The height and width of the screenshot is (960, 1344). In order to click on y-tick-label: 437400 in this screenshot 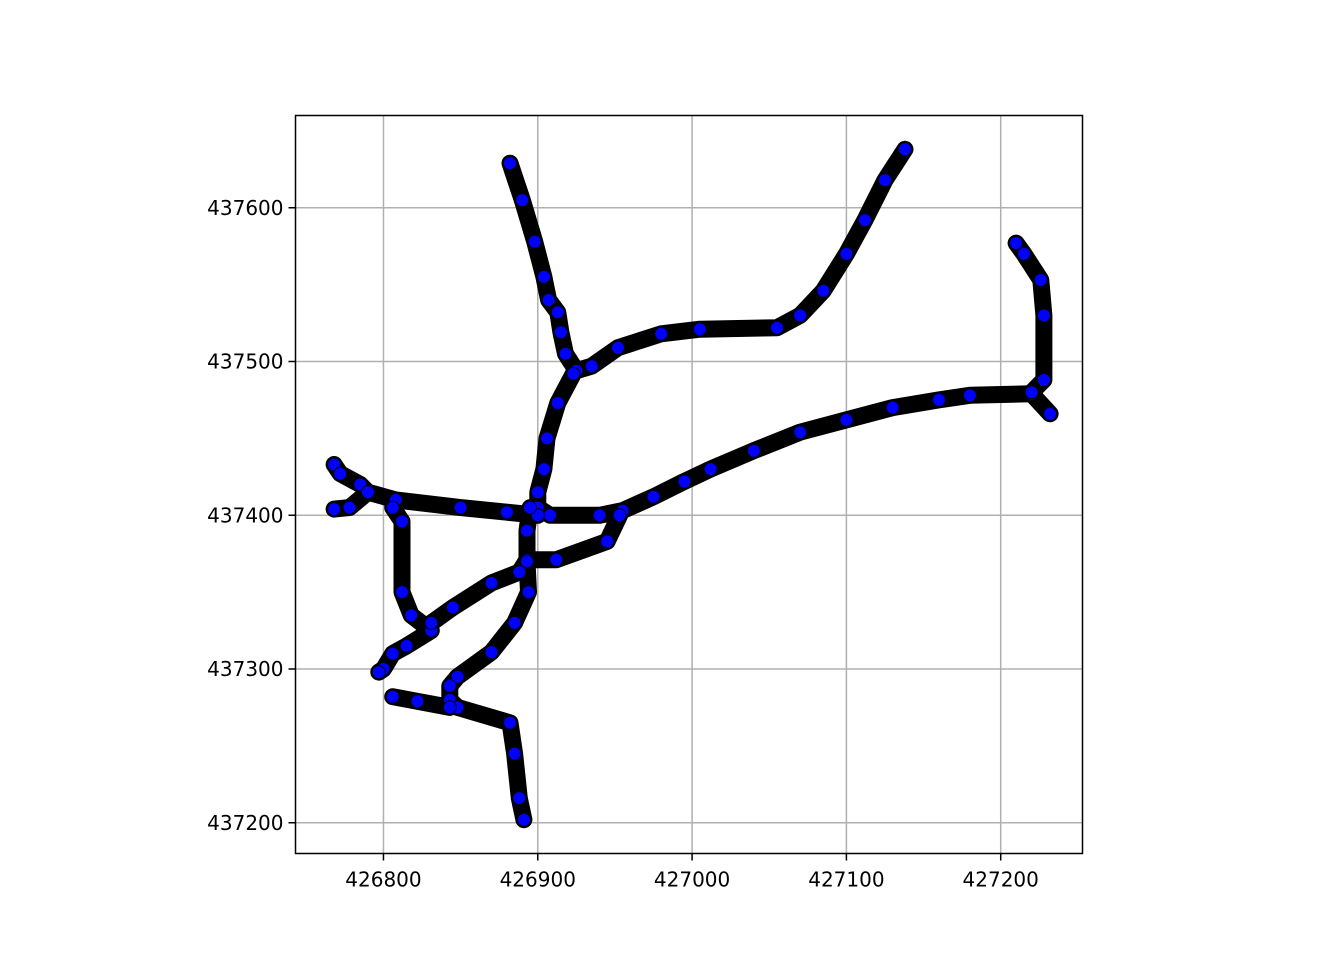, I will do `click(245, 515)`.